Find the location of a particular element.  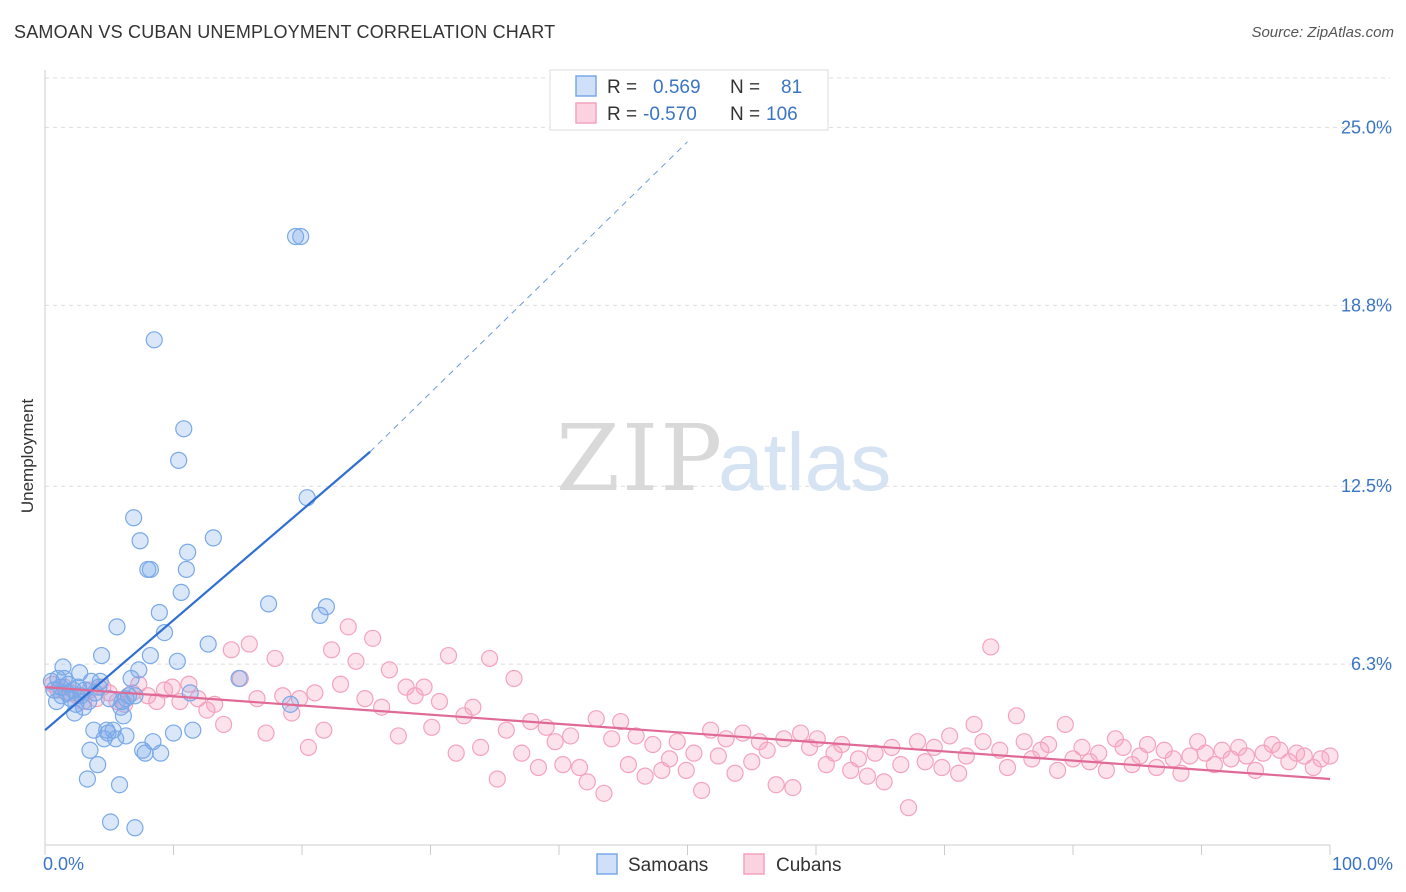

stats-n-value-cubans: 106 is located at coordinates (782, 114).